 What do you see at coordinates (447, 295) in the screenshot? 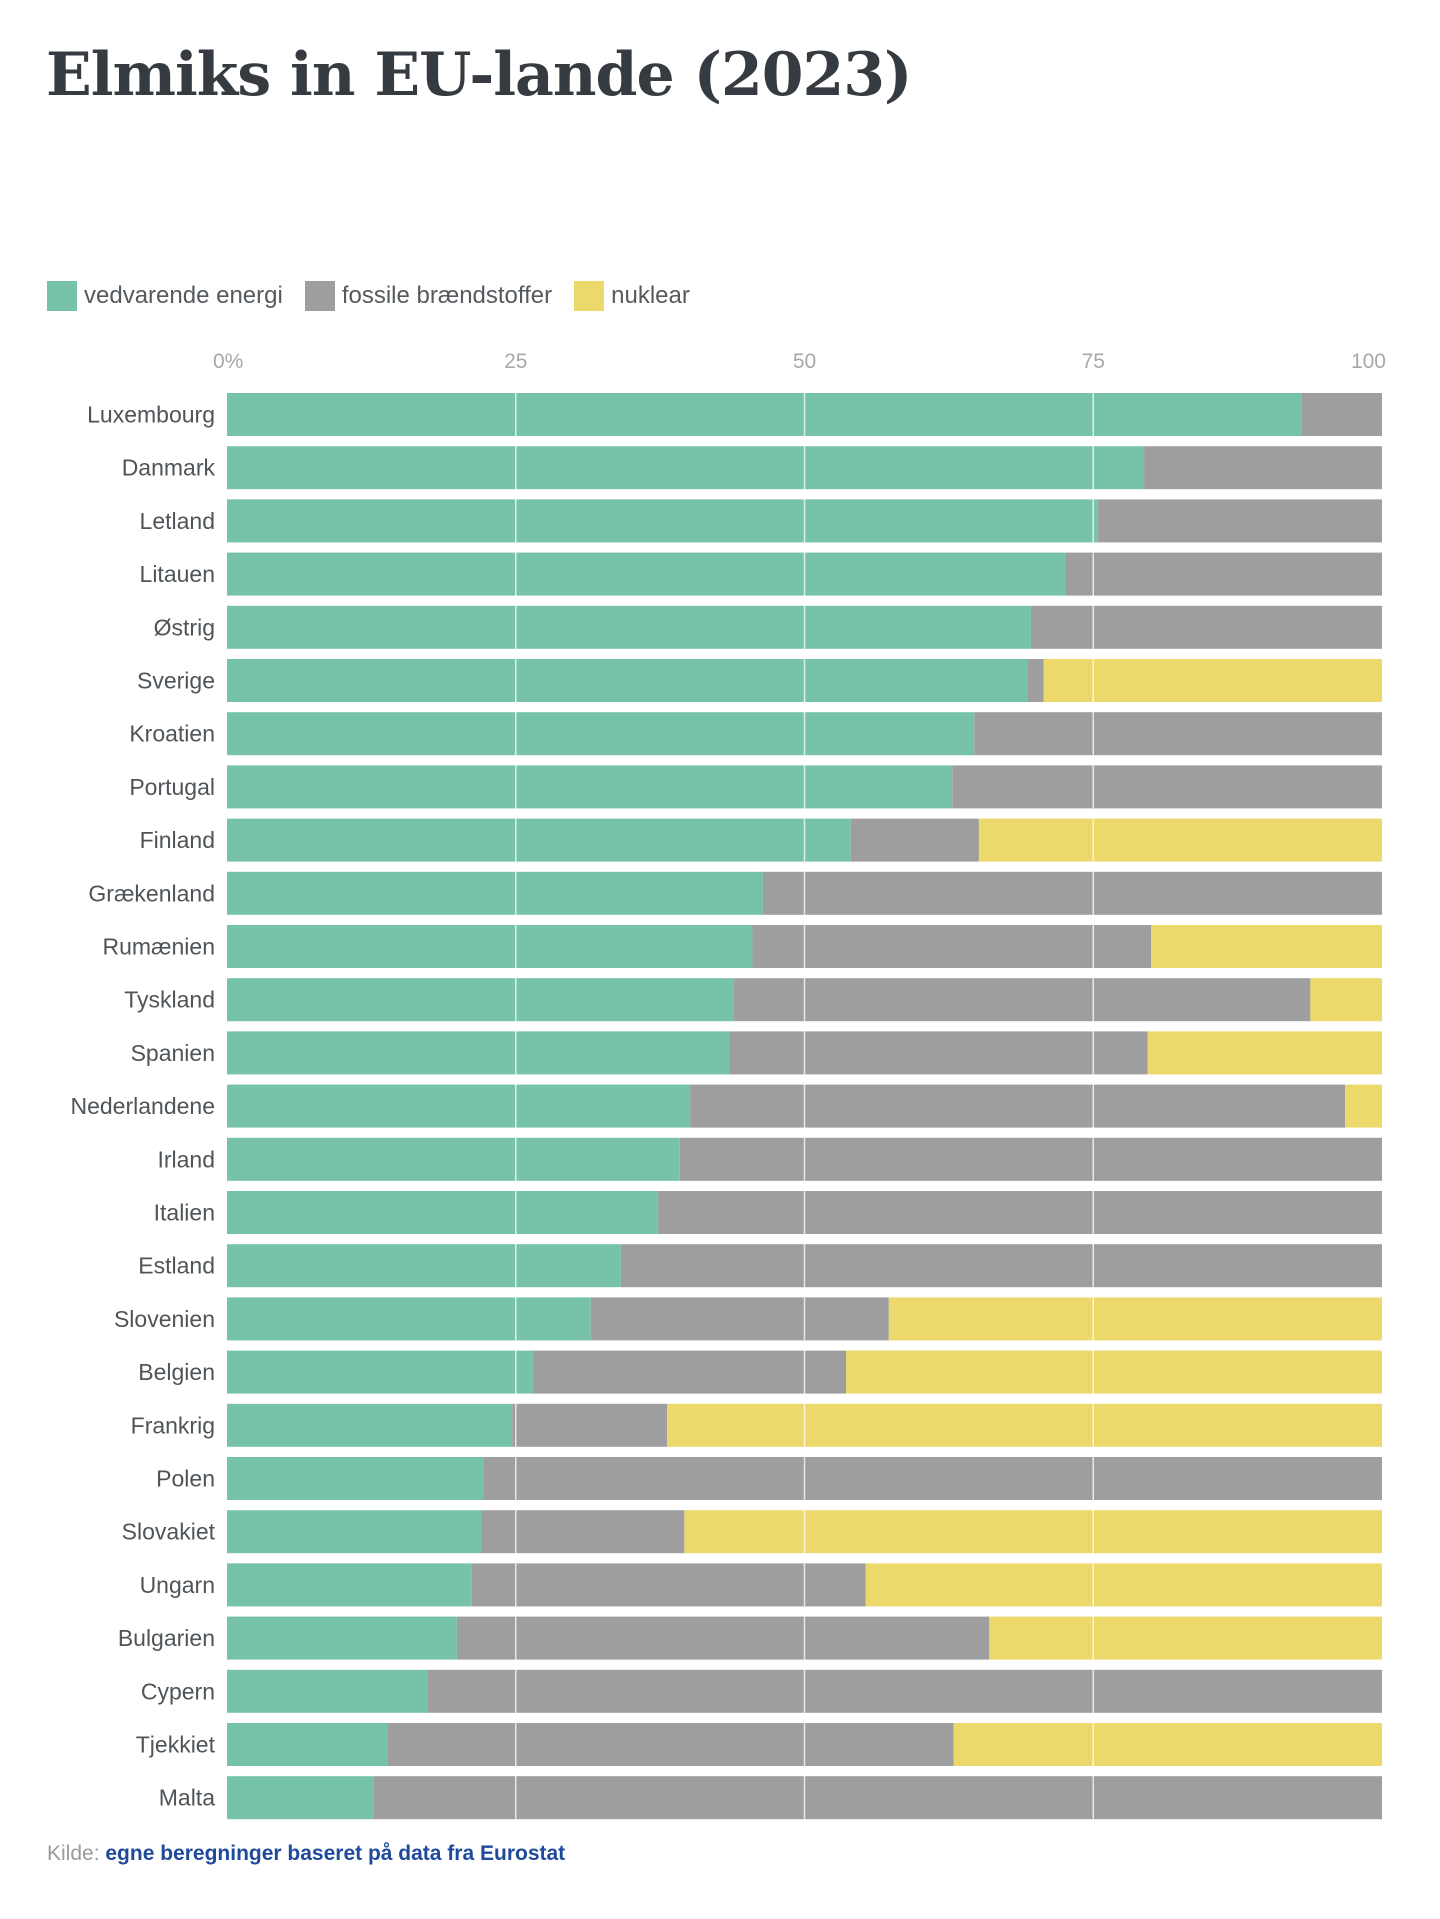
I see `legend-label-fossil: fossile brændstoffer` at bounding box center [447, 295].